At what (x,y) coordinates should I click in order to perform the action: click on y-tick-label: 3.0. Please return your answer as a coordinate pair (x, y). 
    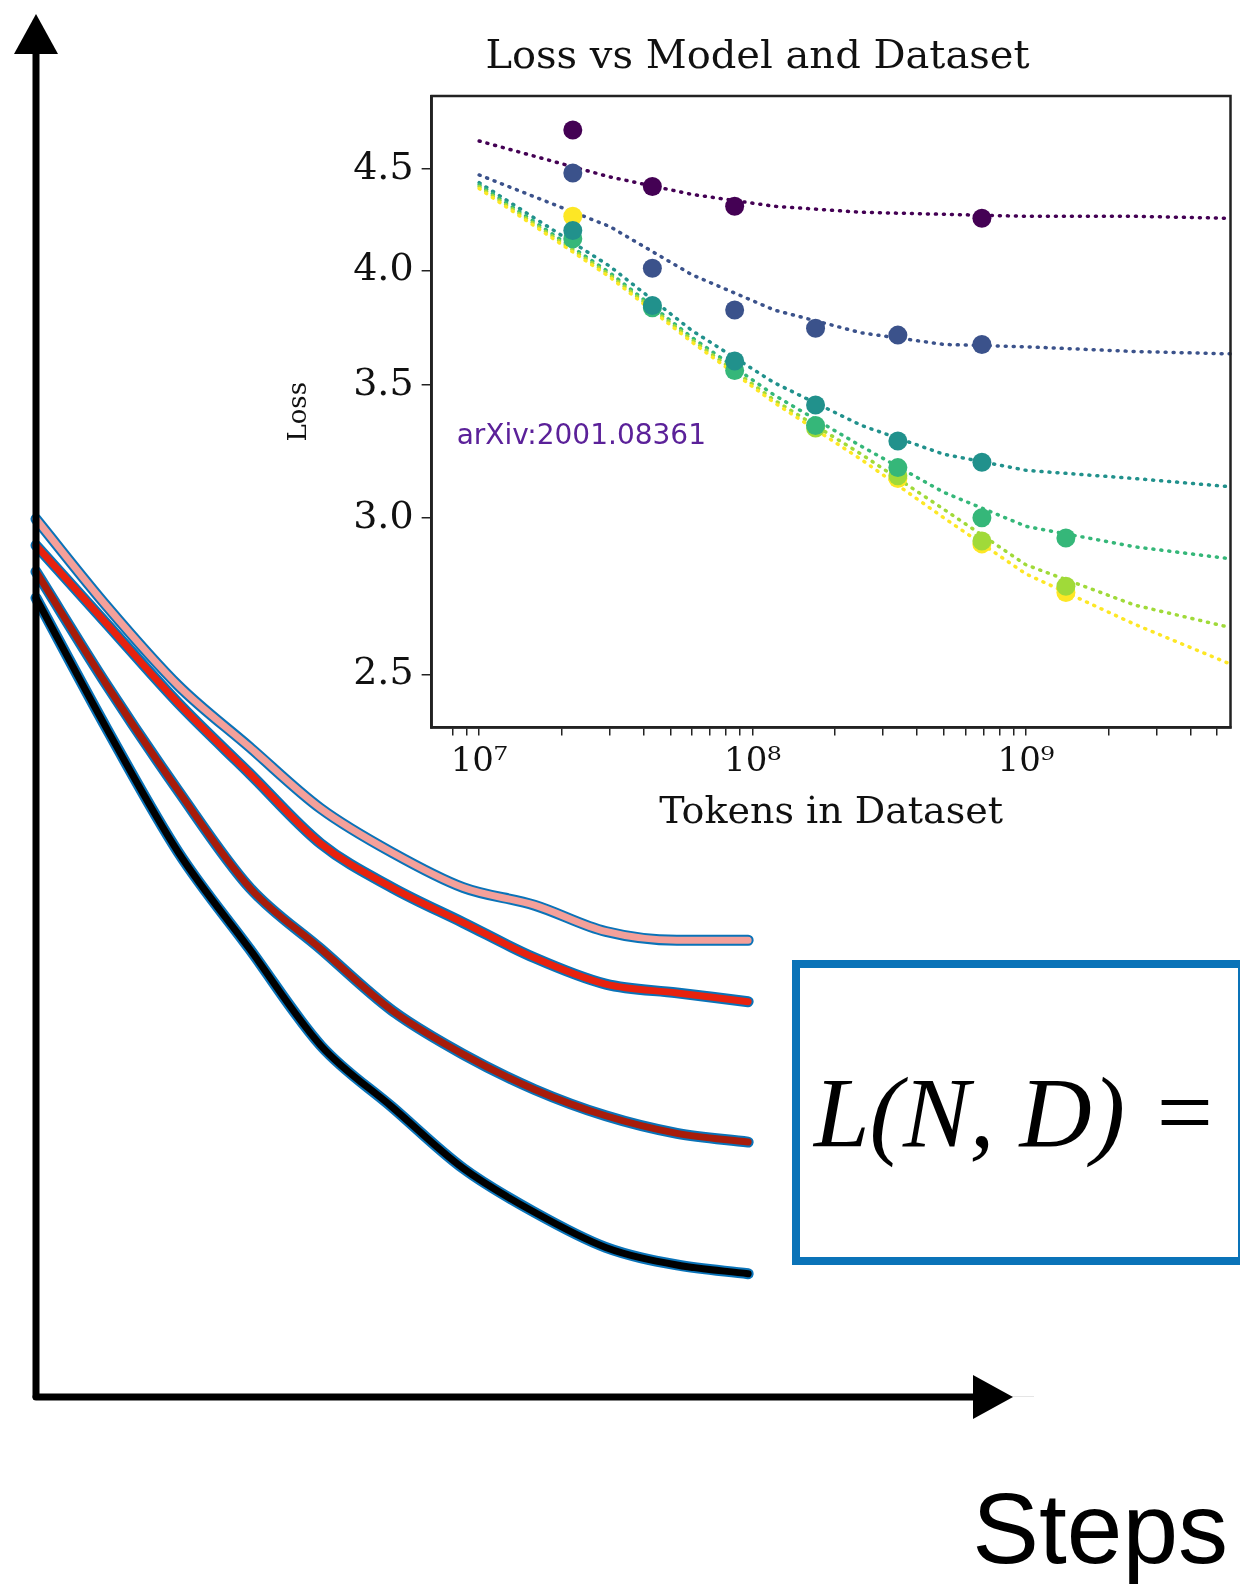
    Looking at the image, I should click on (383, 514).